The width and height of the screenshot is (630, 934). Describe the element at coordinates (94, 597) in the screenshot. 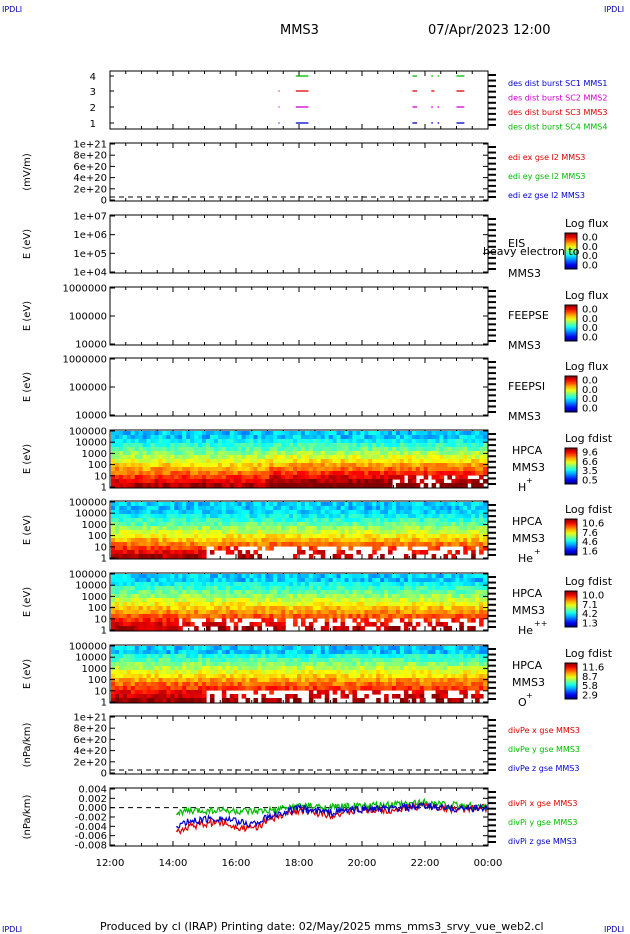

I see `y-tick-label: 1000` at that location.